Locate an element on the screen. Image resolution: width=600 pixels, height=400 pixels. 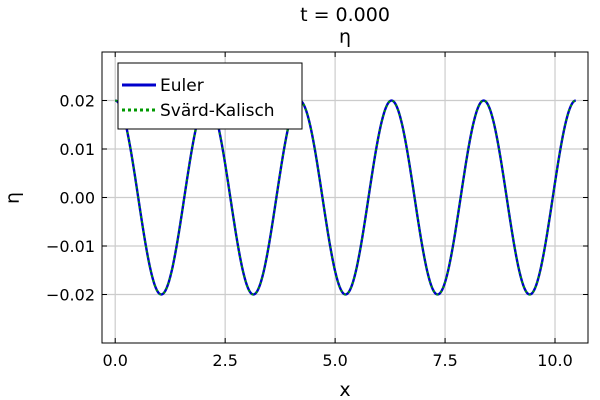
y-tick-label: 0.01 is located at coordinates (77, 149).